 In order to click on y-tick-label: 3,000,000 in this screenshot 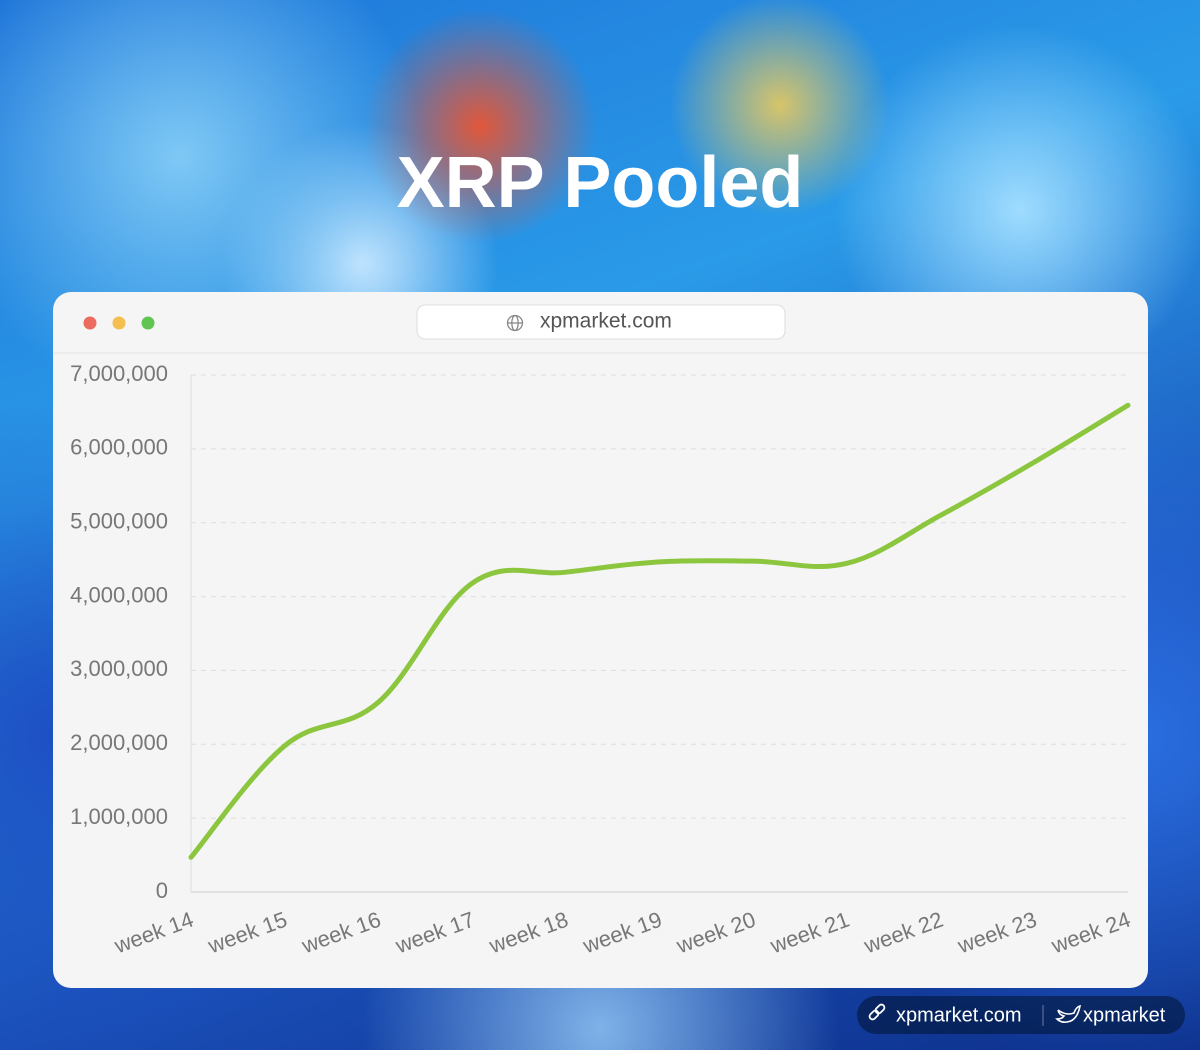, I will do `click(119, 668)`.